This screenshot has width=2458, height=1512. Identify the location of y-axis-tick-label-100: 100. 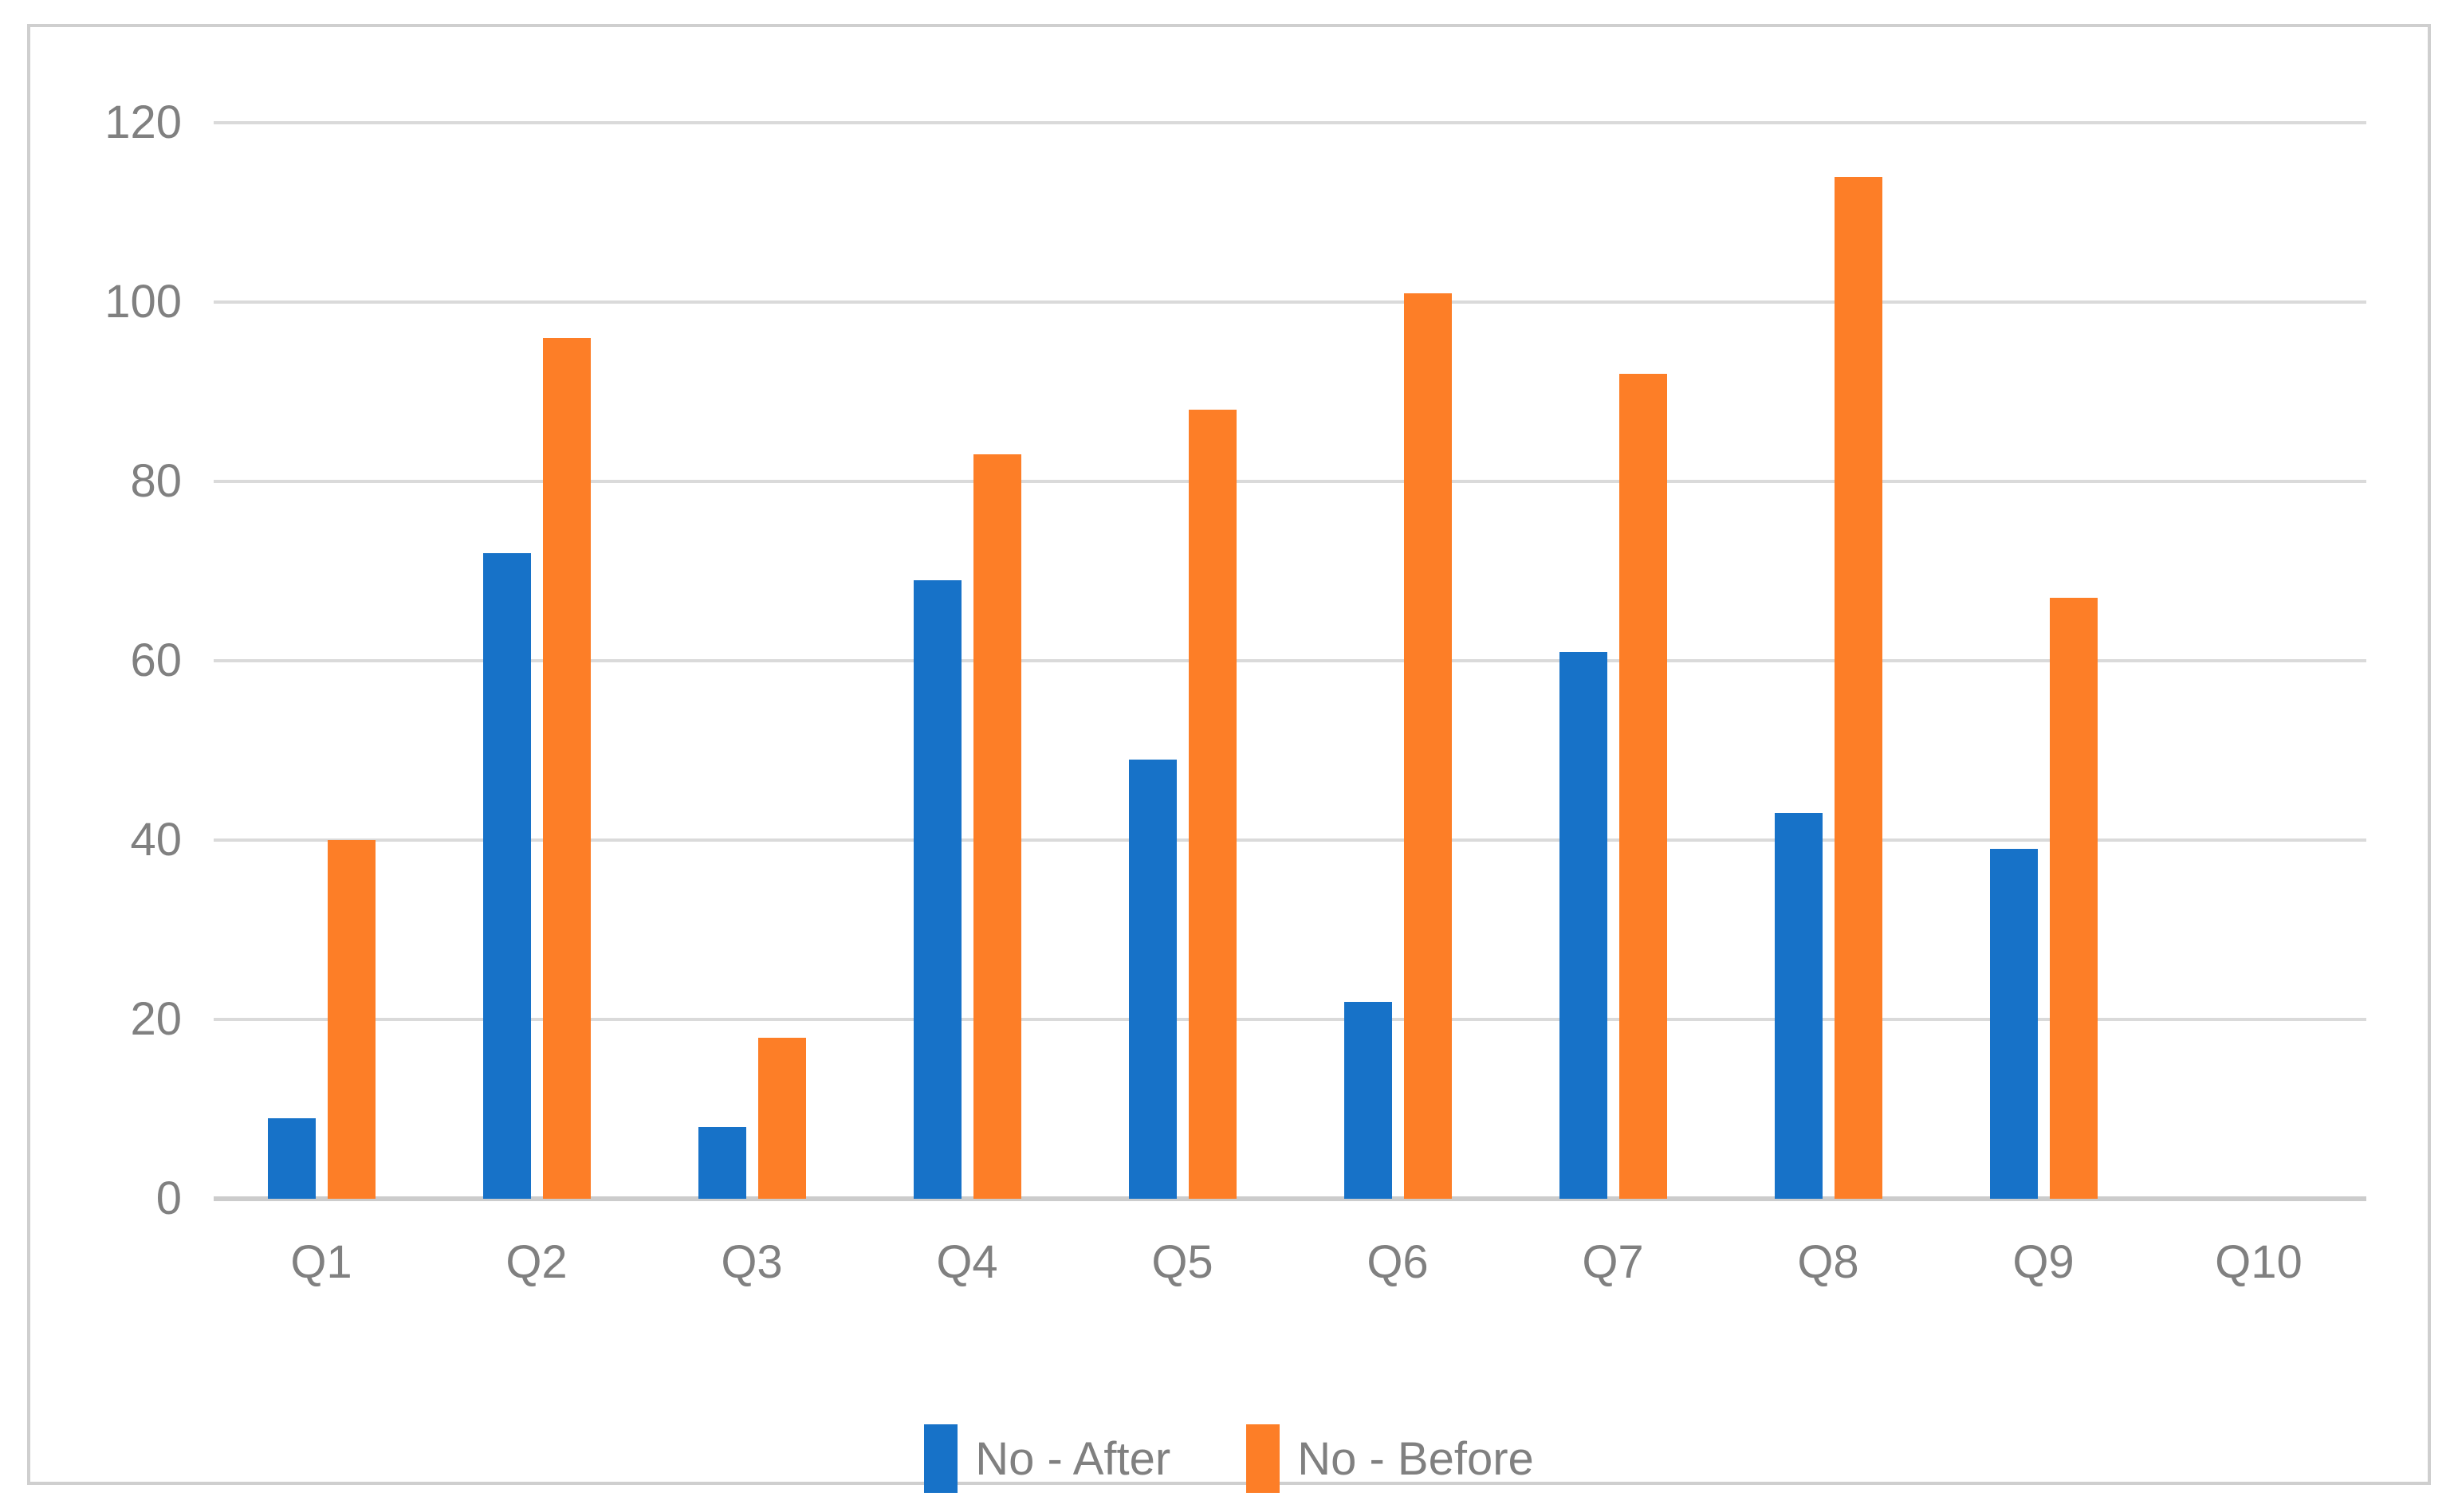
(143, 302).